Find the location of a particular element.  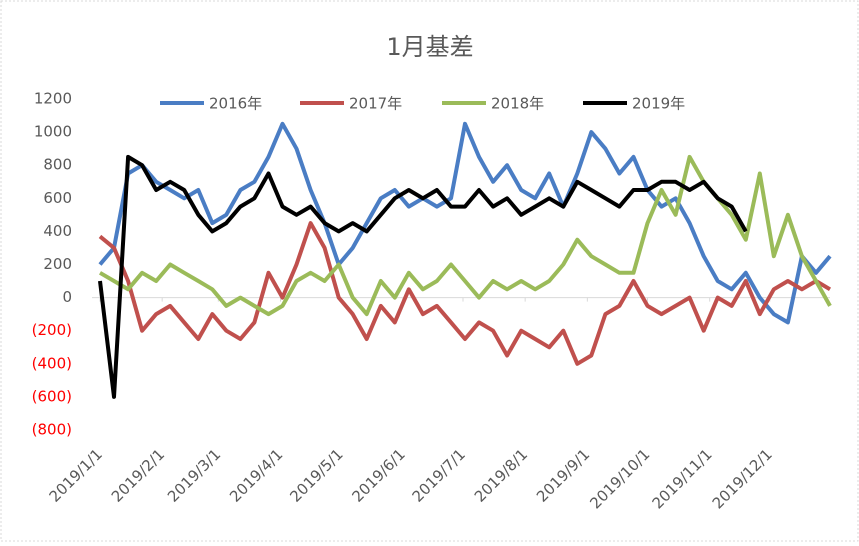

y-tick-label: 0 is located at coordinates (67, 297).